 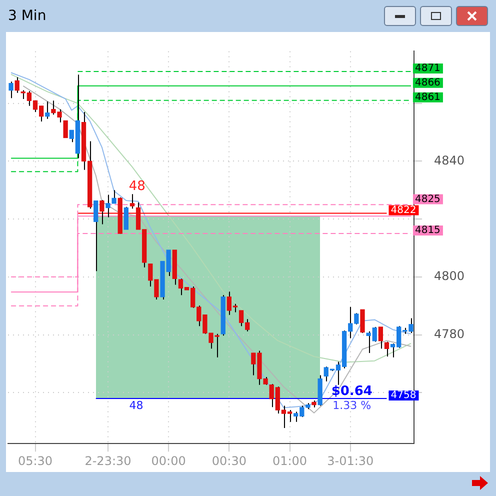 I want to click on x-tick-label: 05:30, so click(x=35, y=461).